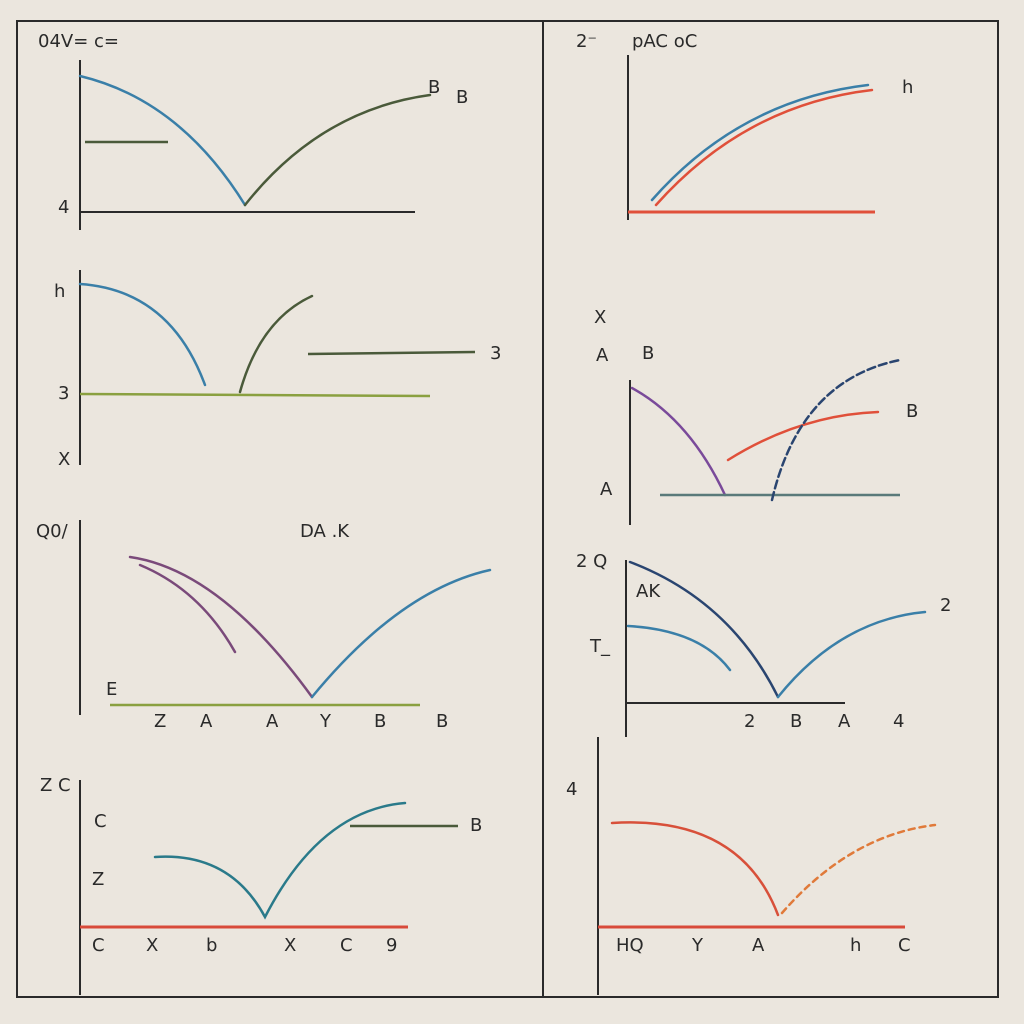 The width and height of the screenshot is (1024, 1024). What do you see at coordinates (55, 785) in the screenshot?
I see `sketch-label: Z C` at bounding box center [55, 785].